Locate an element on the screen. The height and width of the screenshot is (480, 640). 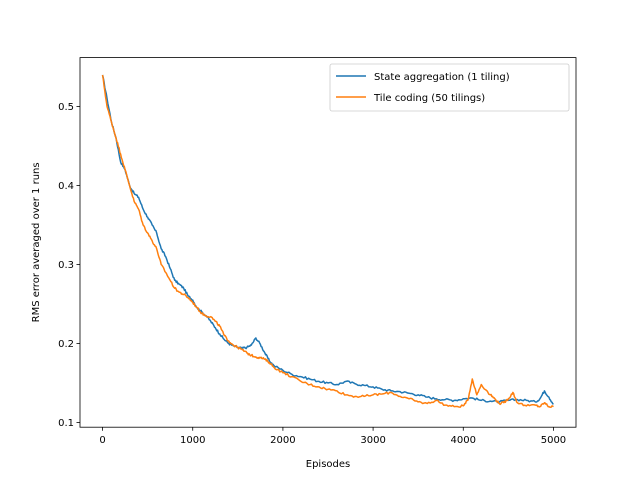
x-axis-label: Episodes is located at coordinates (328, 464).